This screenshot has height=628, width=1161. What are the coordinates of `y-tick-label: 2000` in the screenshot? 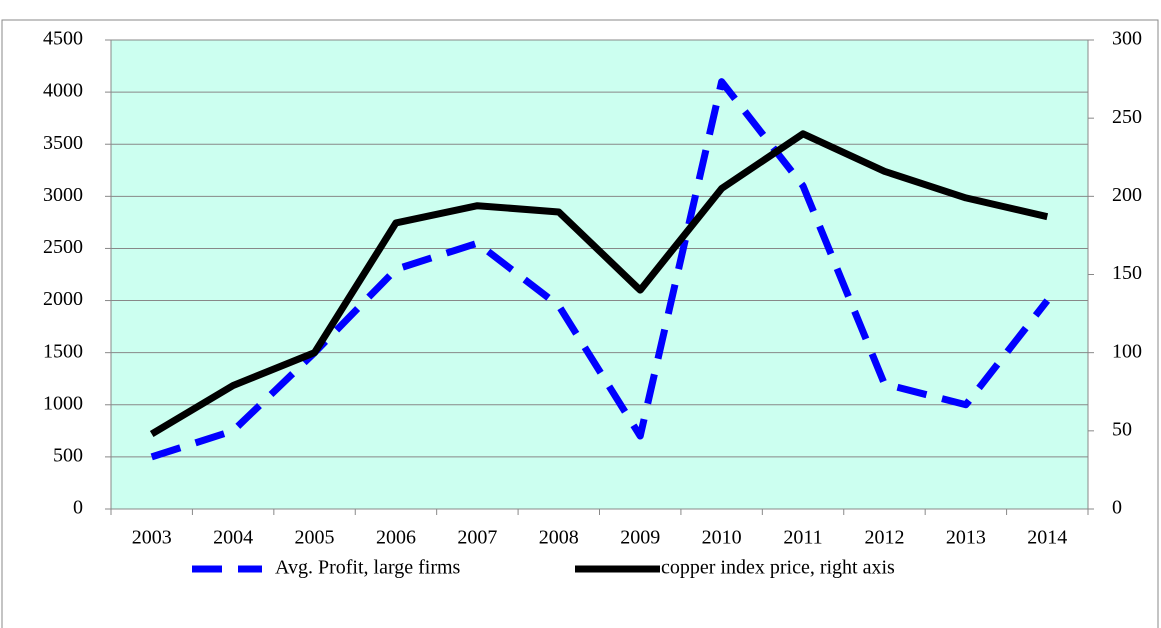 It's located at (63, 299).